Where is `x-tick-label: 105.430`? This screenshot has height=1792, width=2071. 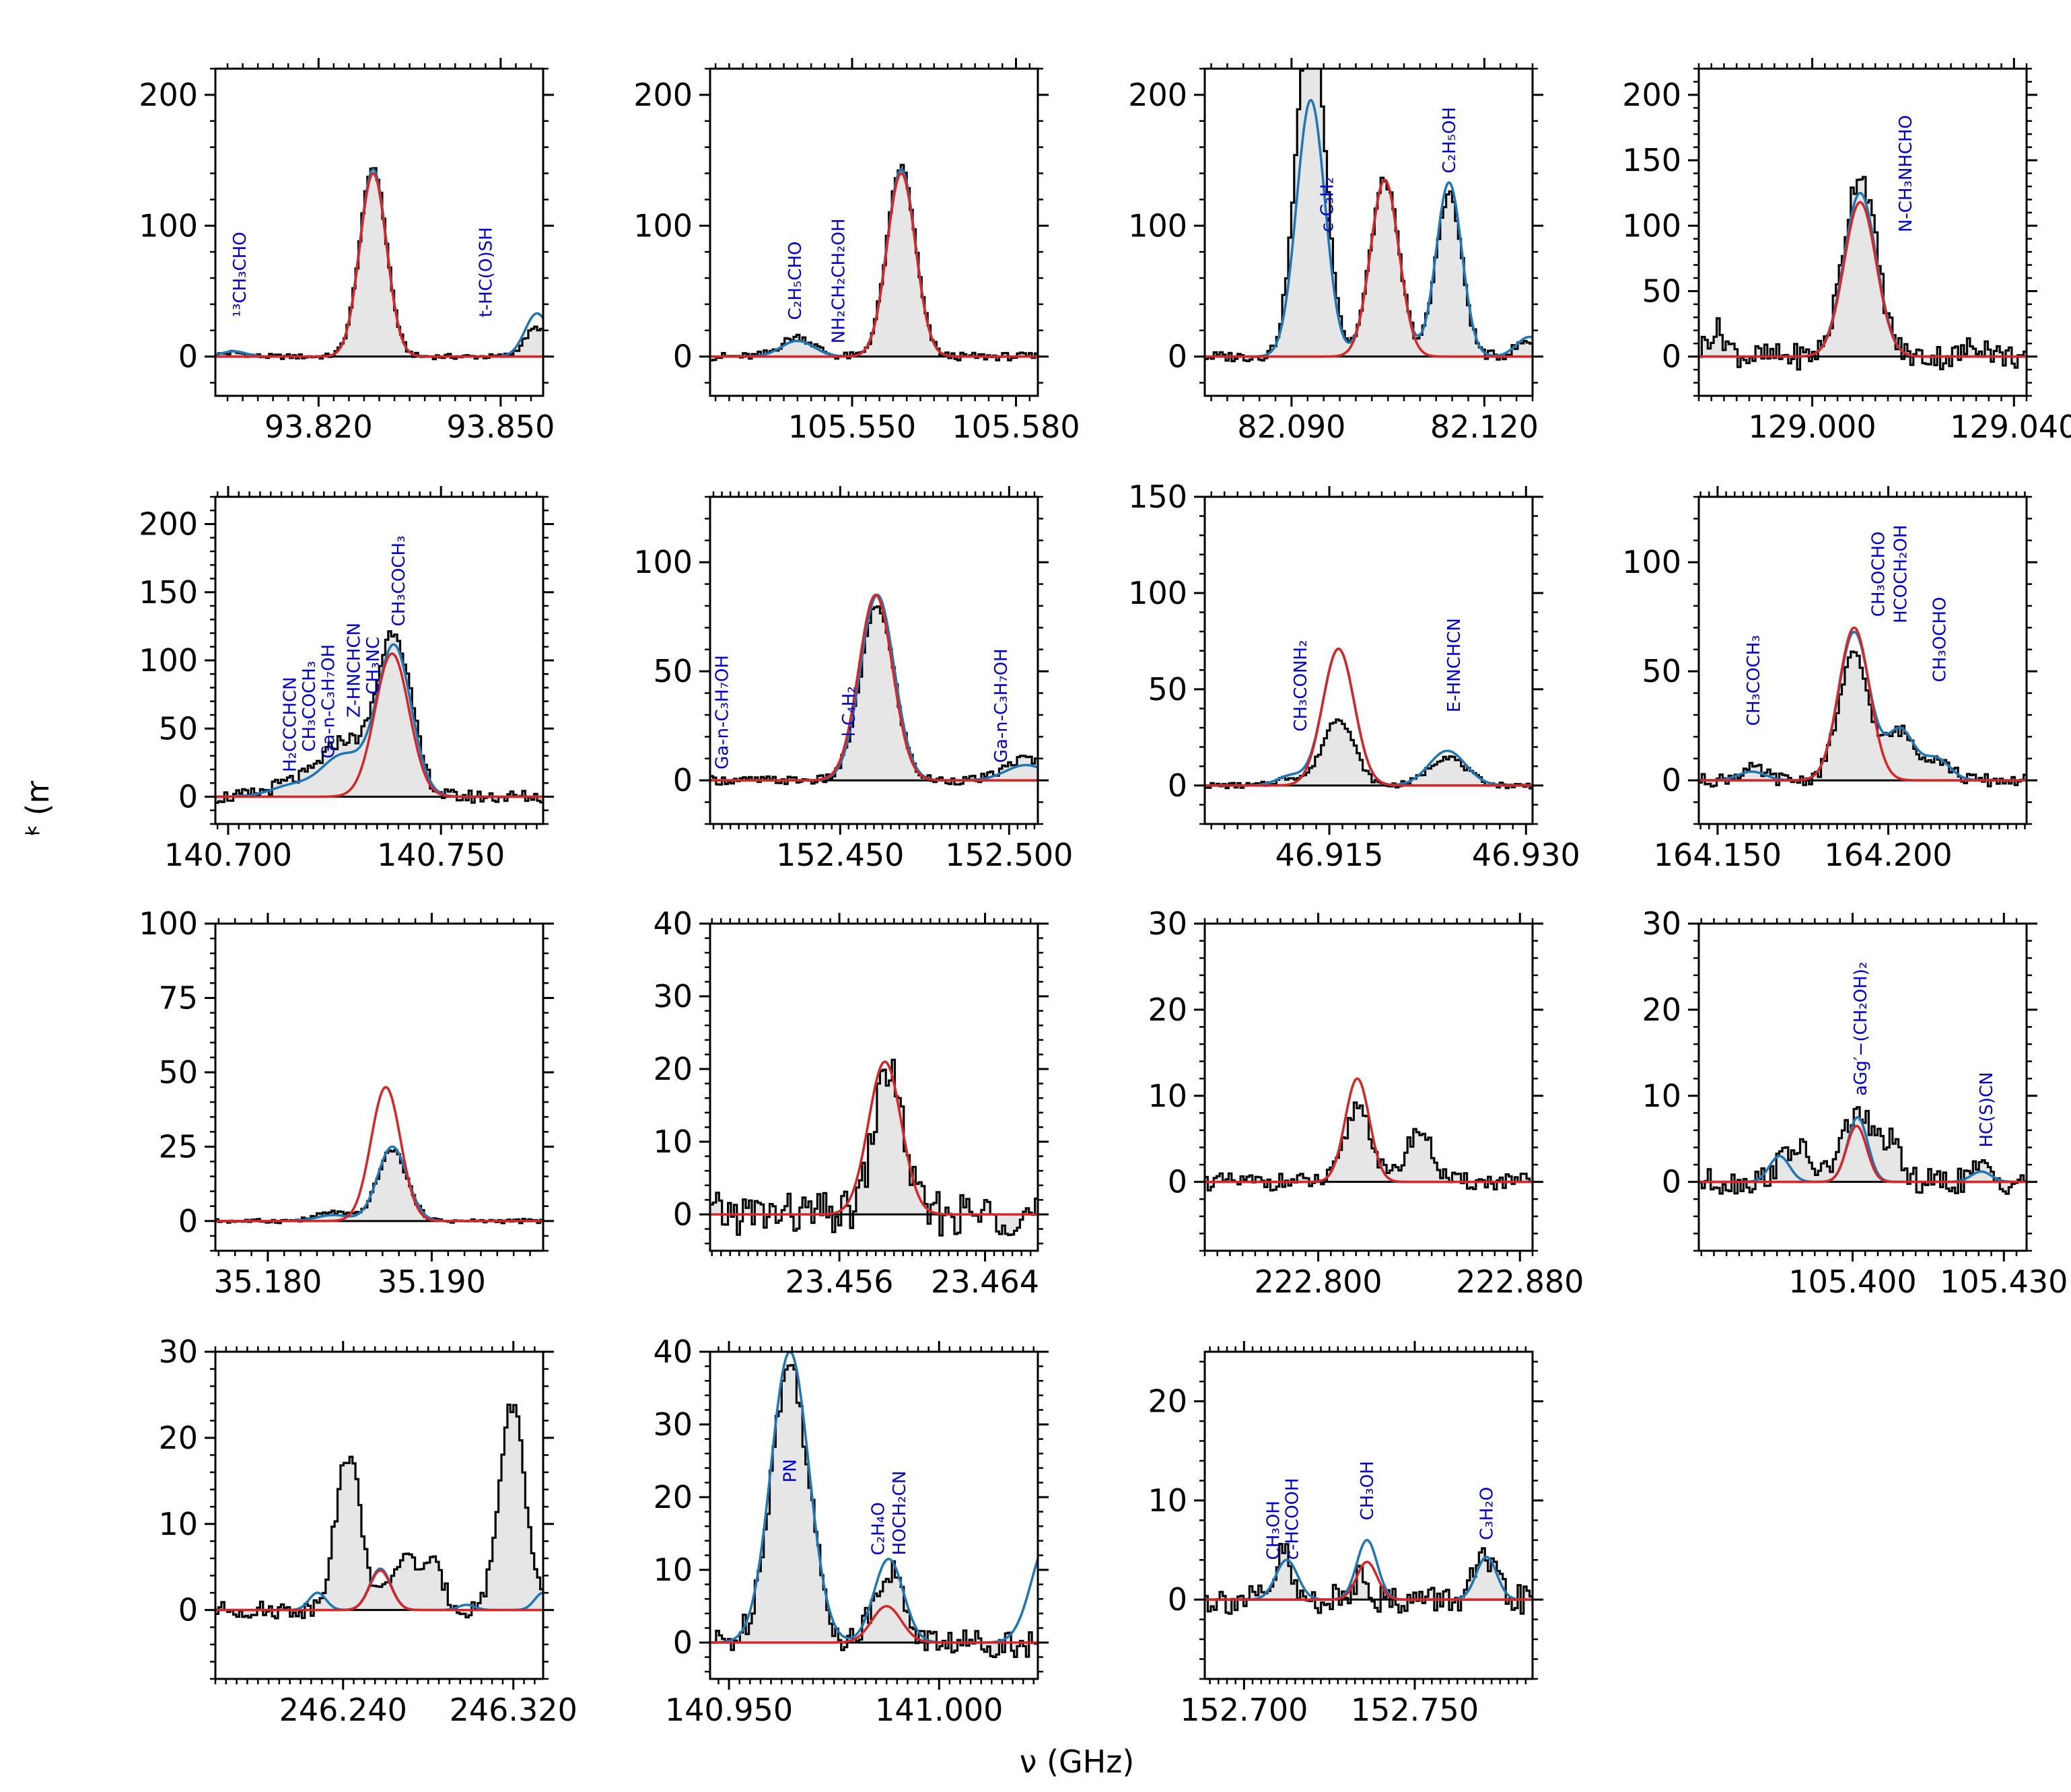 x-tick-label: 105.430 is located at coordinates (2004, 1282).